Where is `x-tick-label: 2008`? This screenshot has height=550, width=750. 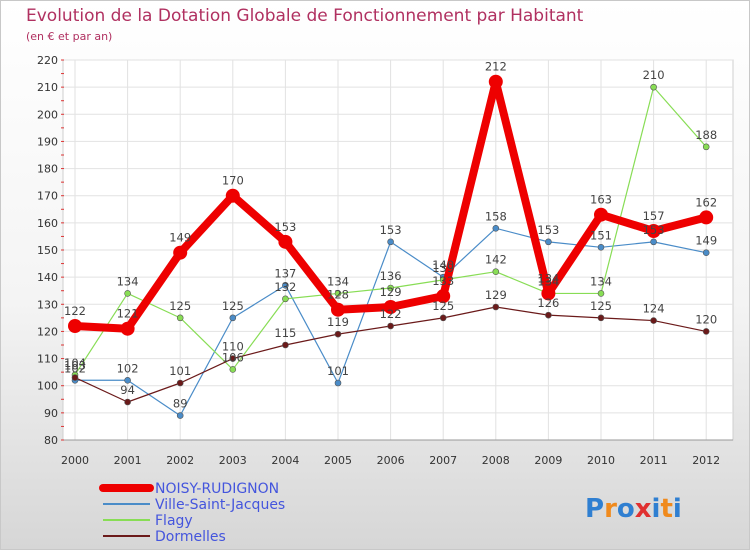
x-tick-label: 2008 is located at coordinates (496, 460).